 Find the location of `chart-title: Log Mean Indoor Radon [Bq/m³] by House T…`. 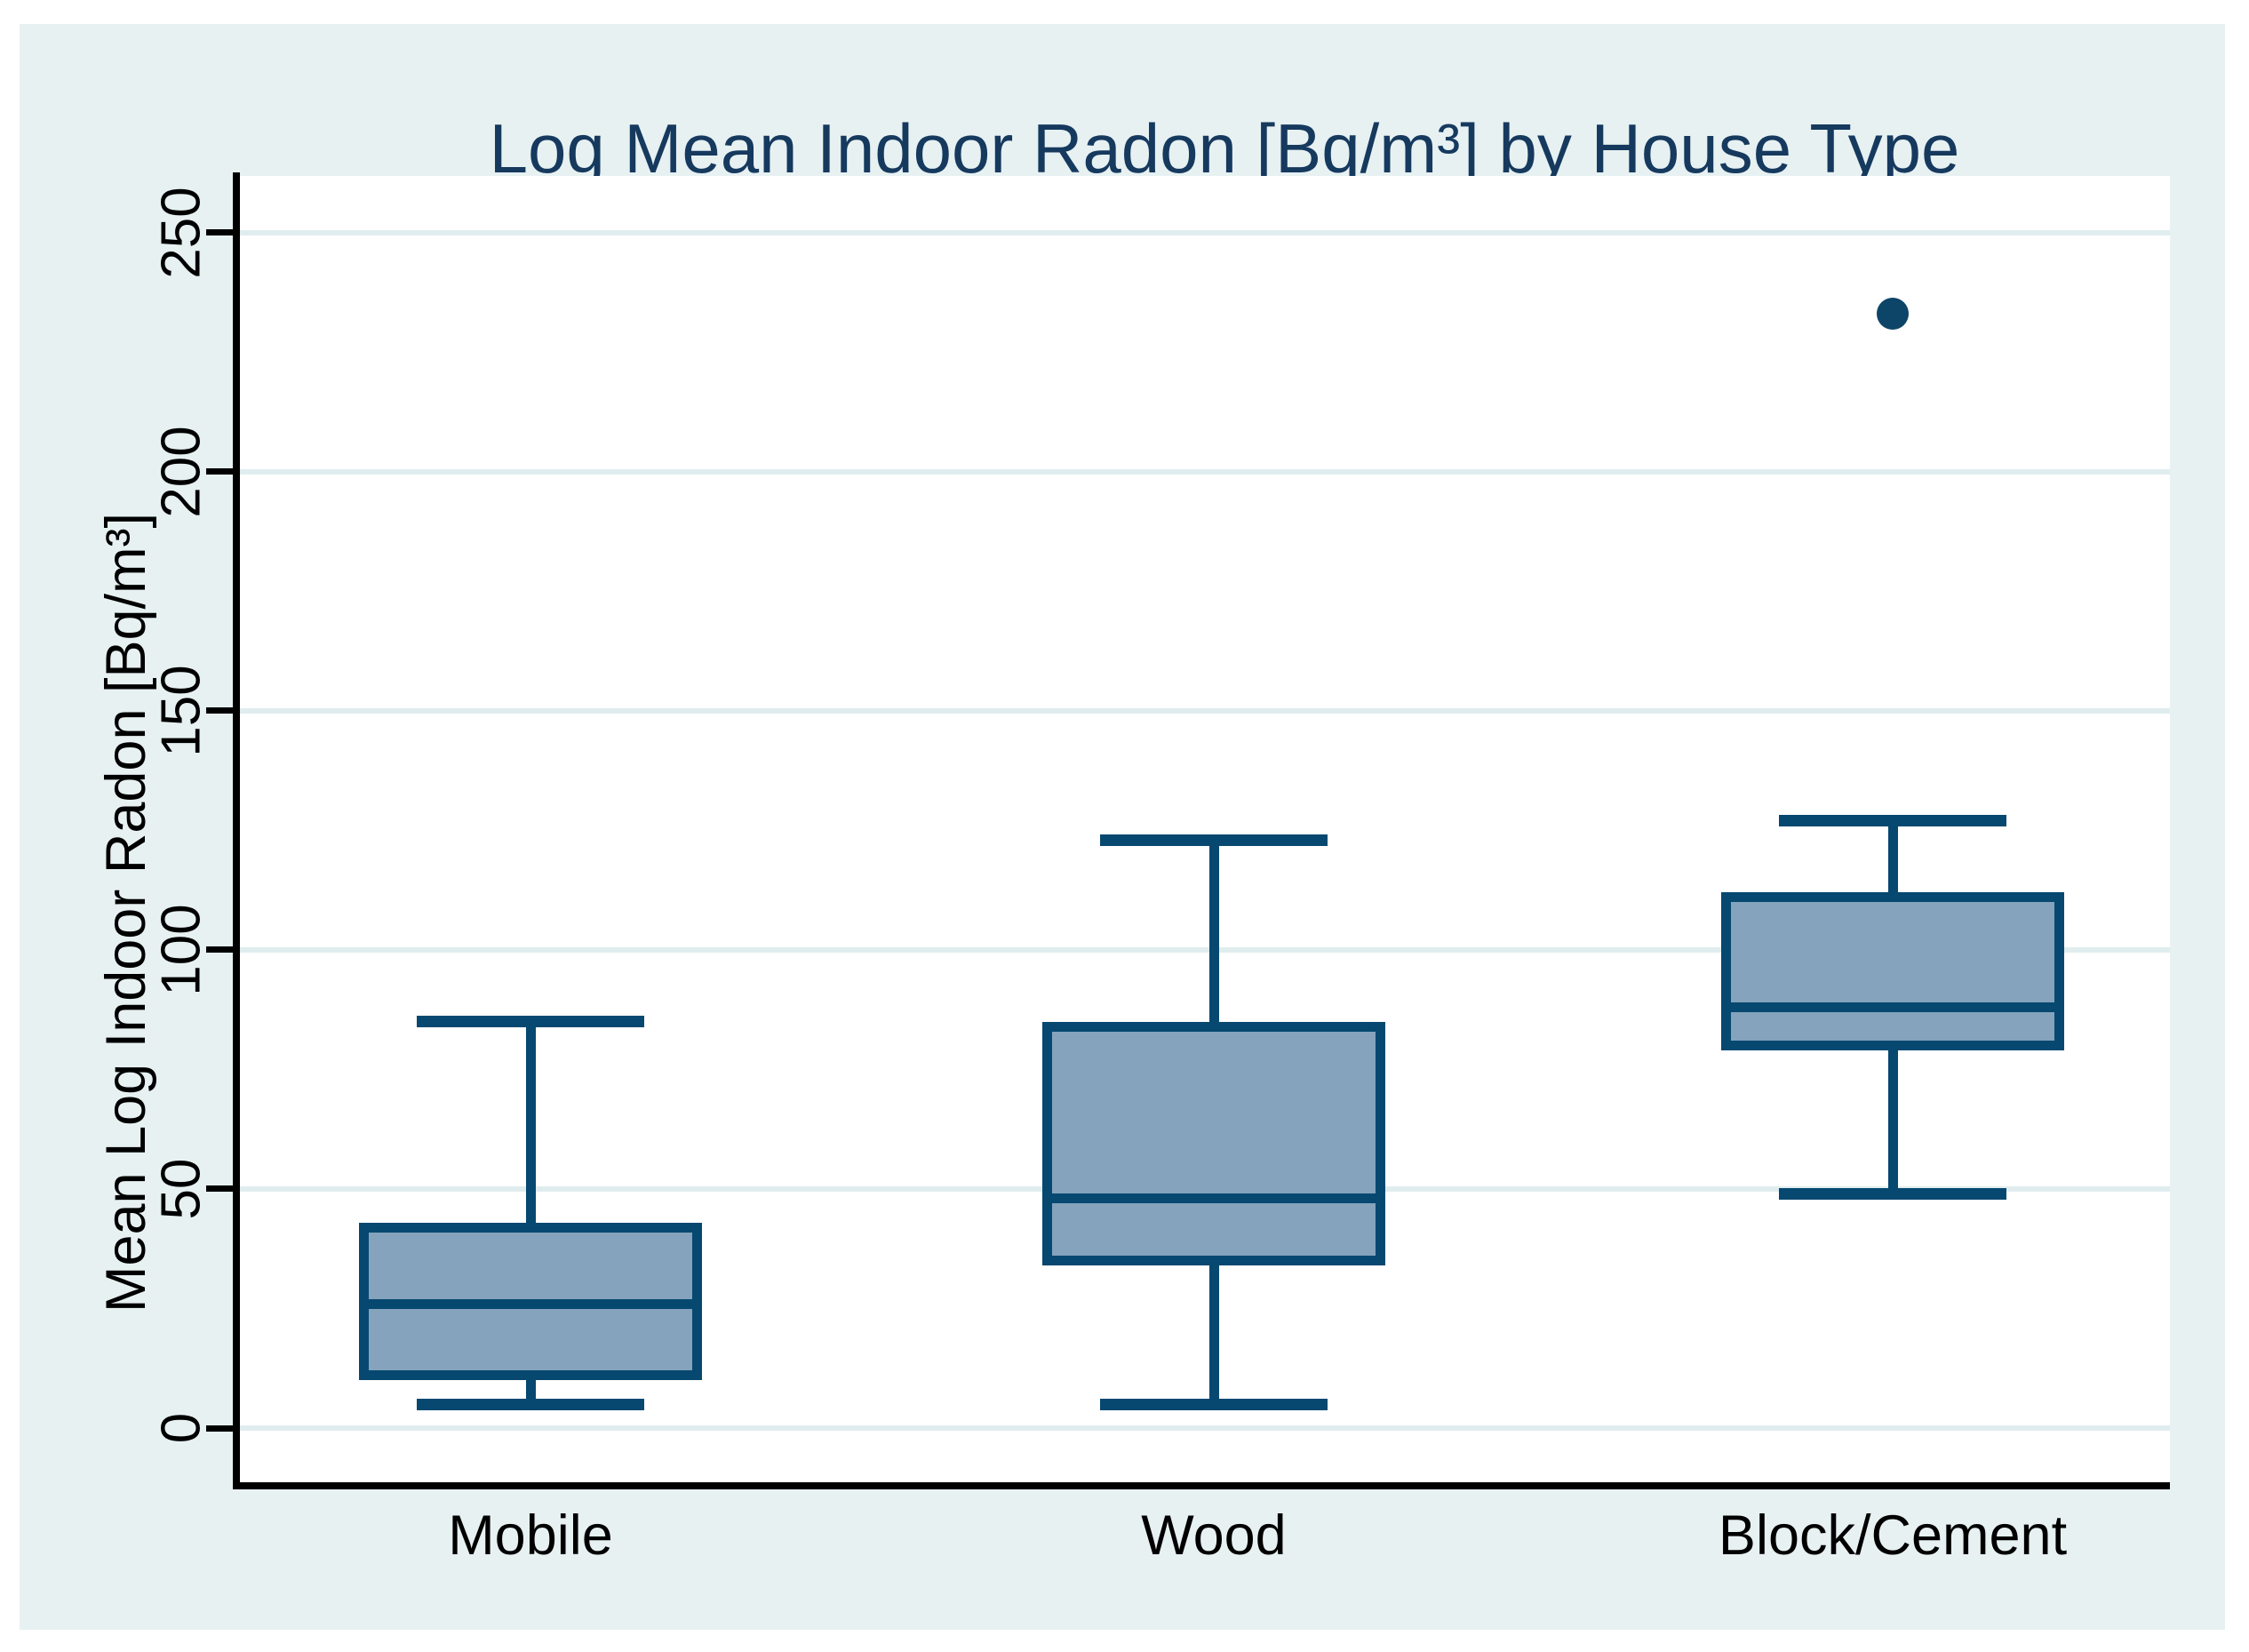

chart-title: Log Mean Indoor Radon [Bq/m³] by House T… is located at coordinates (1224, 148).